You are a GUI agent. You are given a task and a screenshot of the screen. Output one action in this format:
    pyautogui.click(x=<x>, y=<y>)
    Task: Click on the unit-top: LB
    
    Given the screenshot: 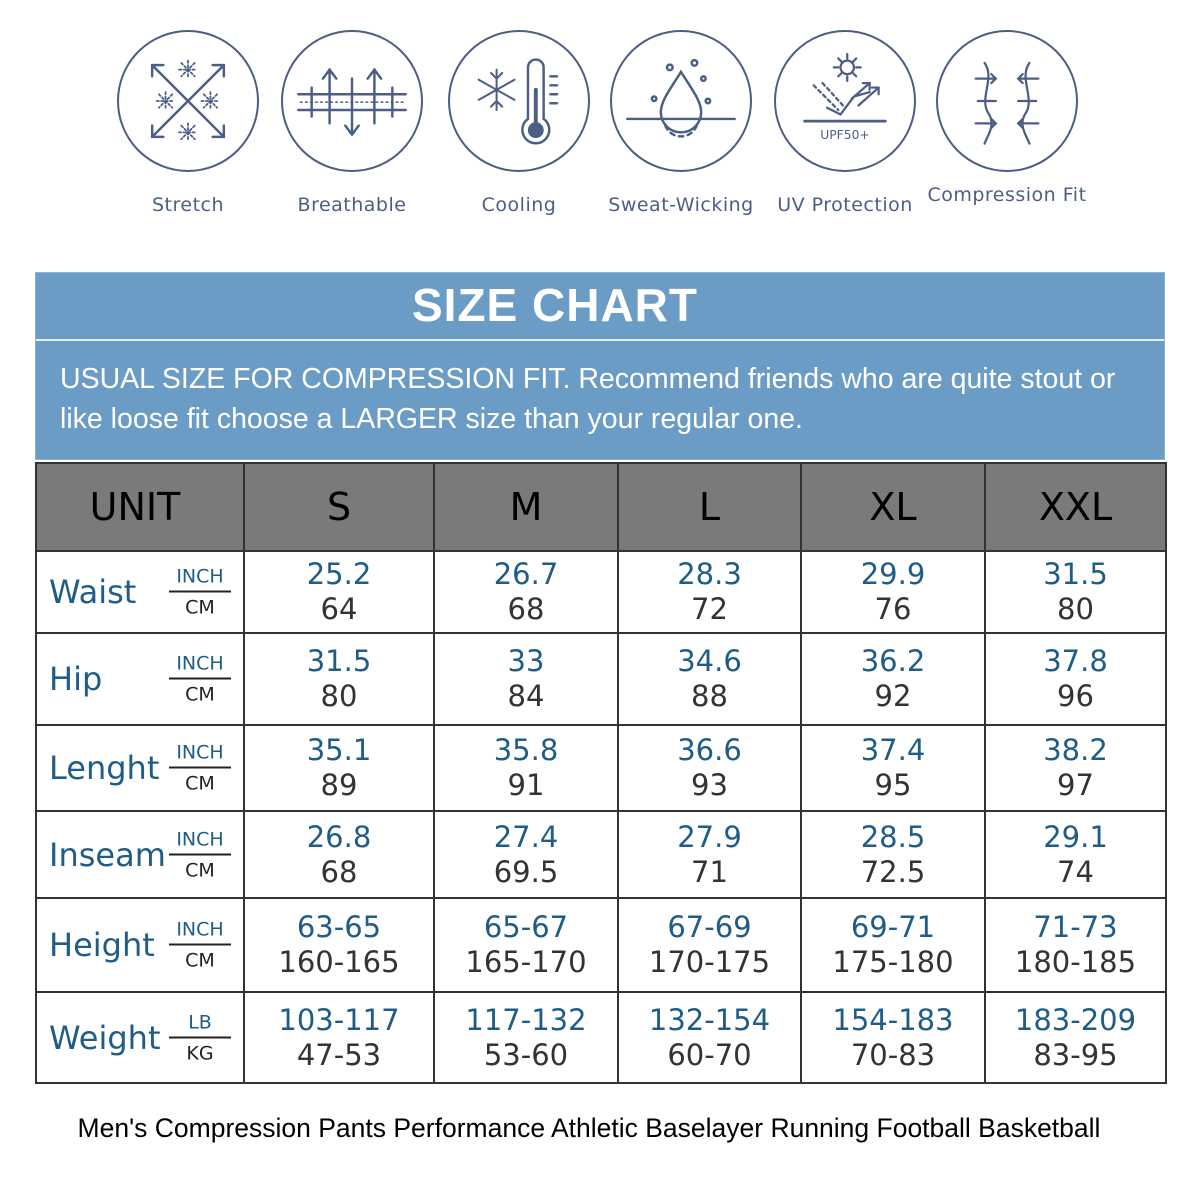 What is the action you would take?
    pyautogui.click(x=200, y=1025)
    